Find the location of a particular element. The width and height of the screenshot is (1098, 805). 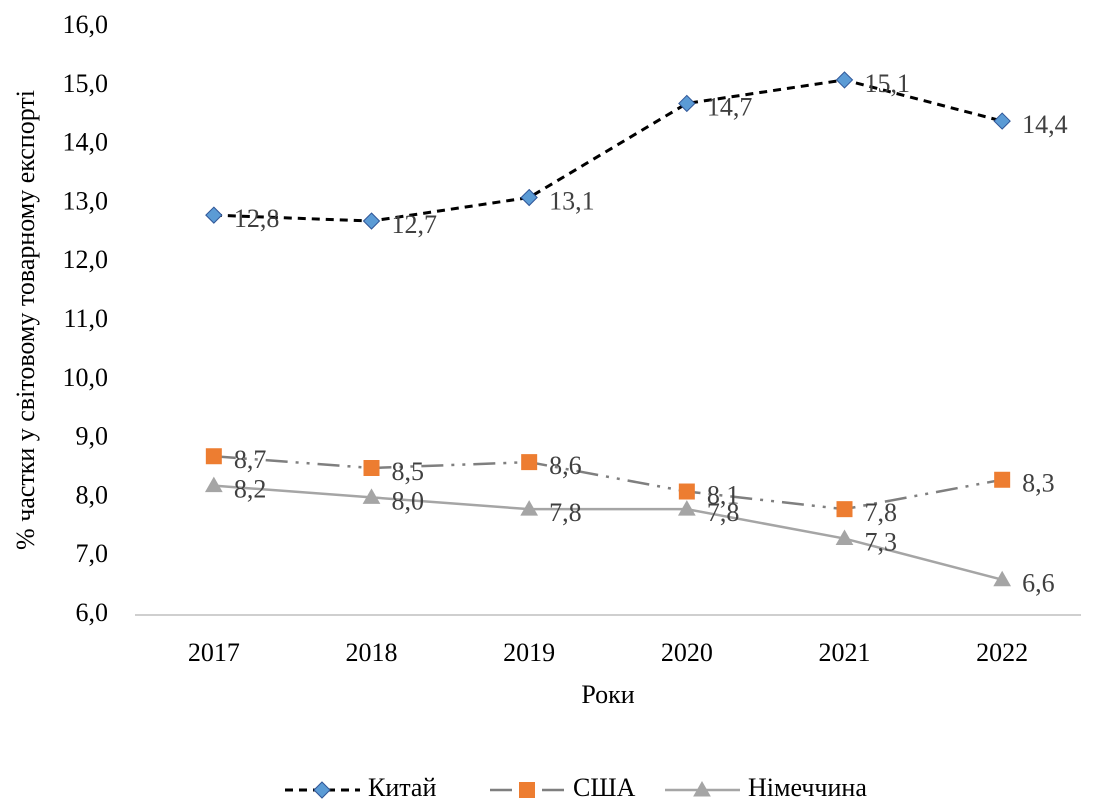

legend-label: Німеччина is located at coordinates (807, 787).